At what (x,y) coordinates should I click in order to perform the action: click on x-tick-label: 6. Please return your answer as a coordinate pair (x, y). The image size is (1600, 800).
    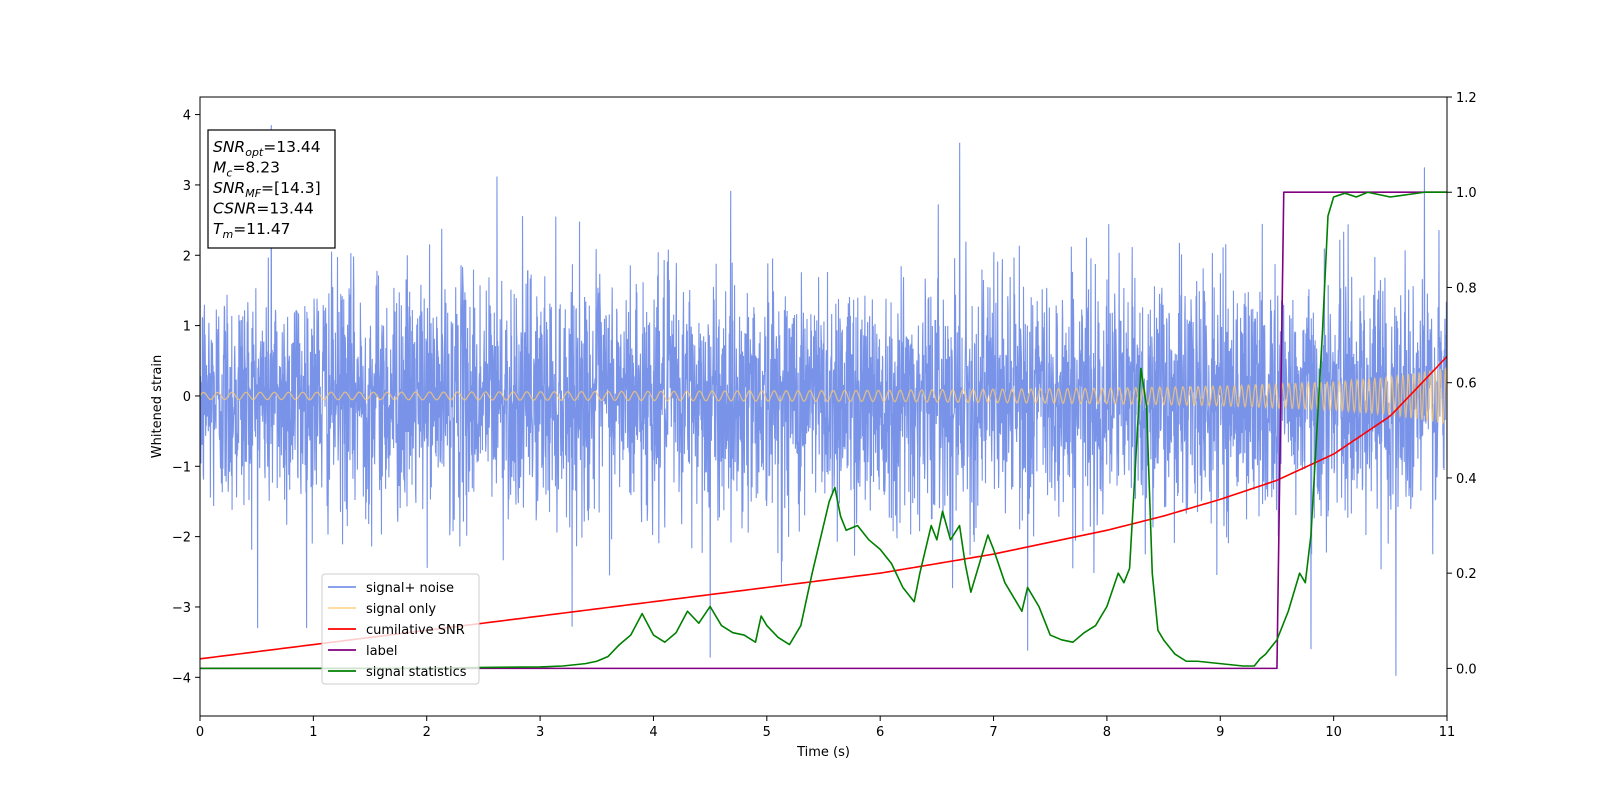
    Looking at the image, I should click on (880, 732).